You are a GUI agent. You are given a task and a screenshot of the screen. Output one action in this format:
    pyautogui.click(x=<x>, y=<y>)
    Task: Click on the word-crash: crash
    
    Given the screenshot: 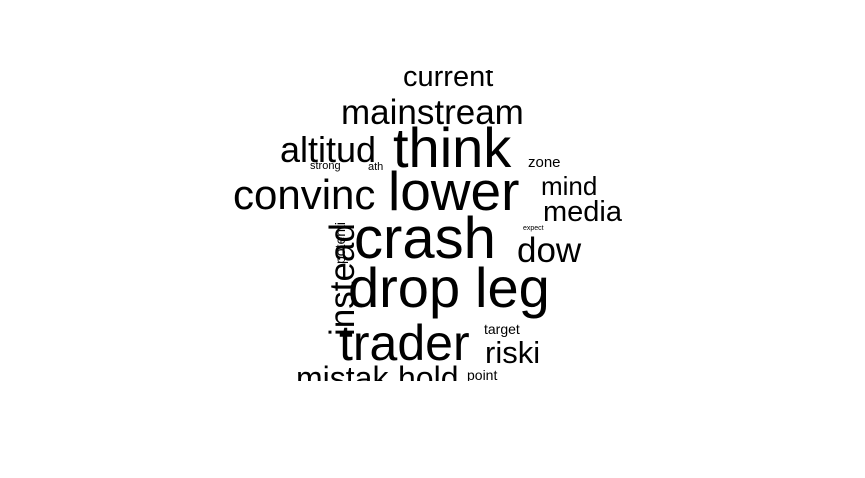 What is the action you would take?
    pyautogui.click(x=425, y=238)
    